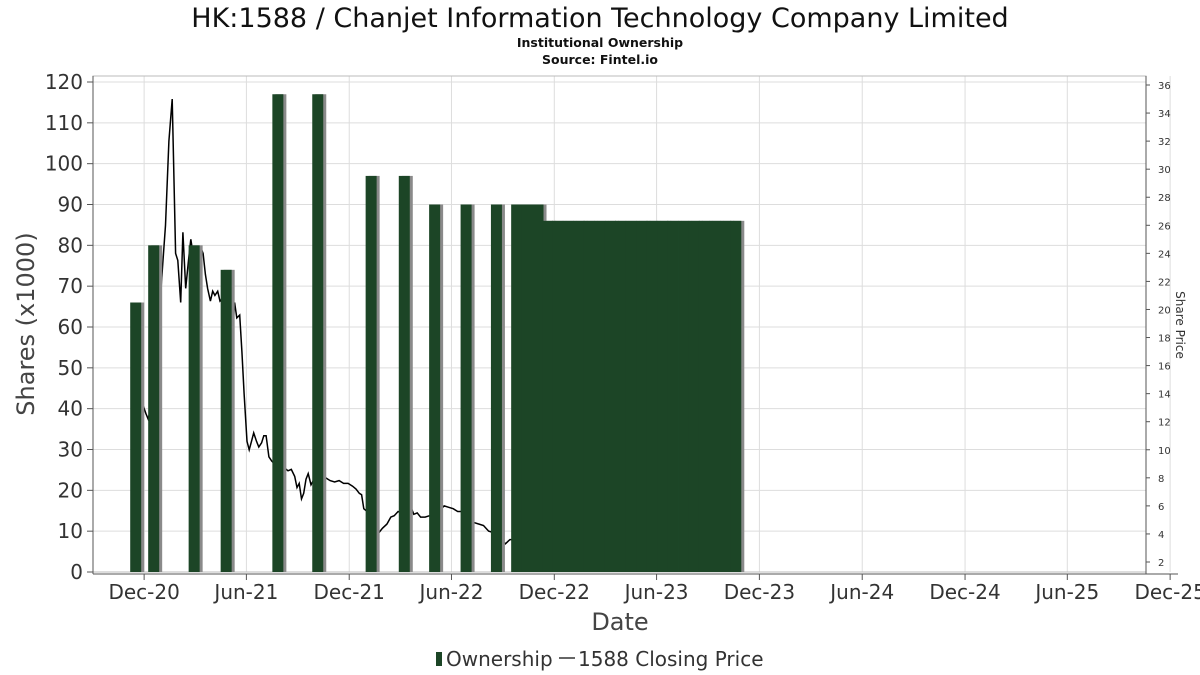  I want to click on x-tick-label: Jun-25, so click(1066, 592).